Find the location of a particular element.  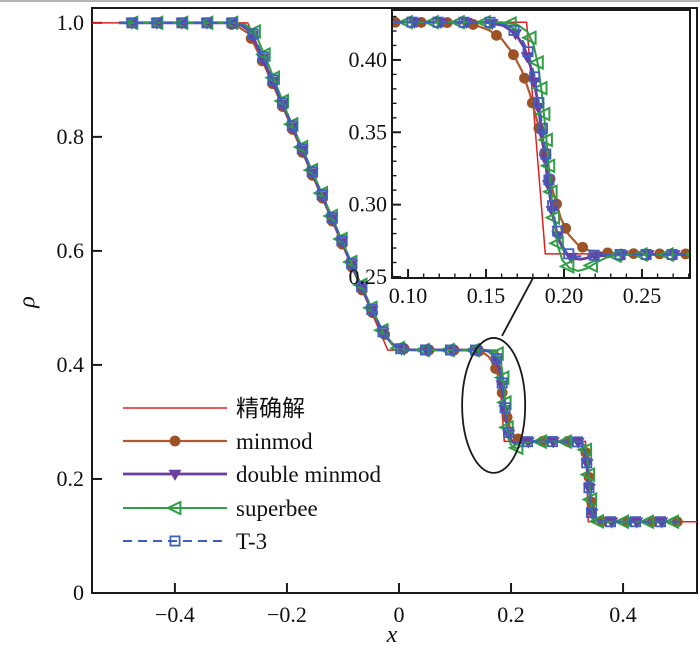

inset-y-tick-label: 0.40 is located at coordinates (368, 59).